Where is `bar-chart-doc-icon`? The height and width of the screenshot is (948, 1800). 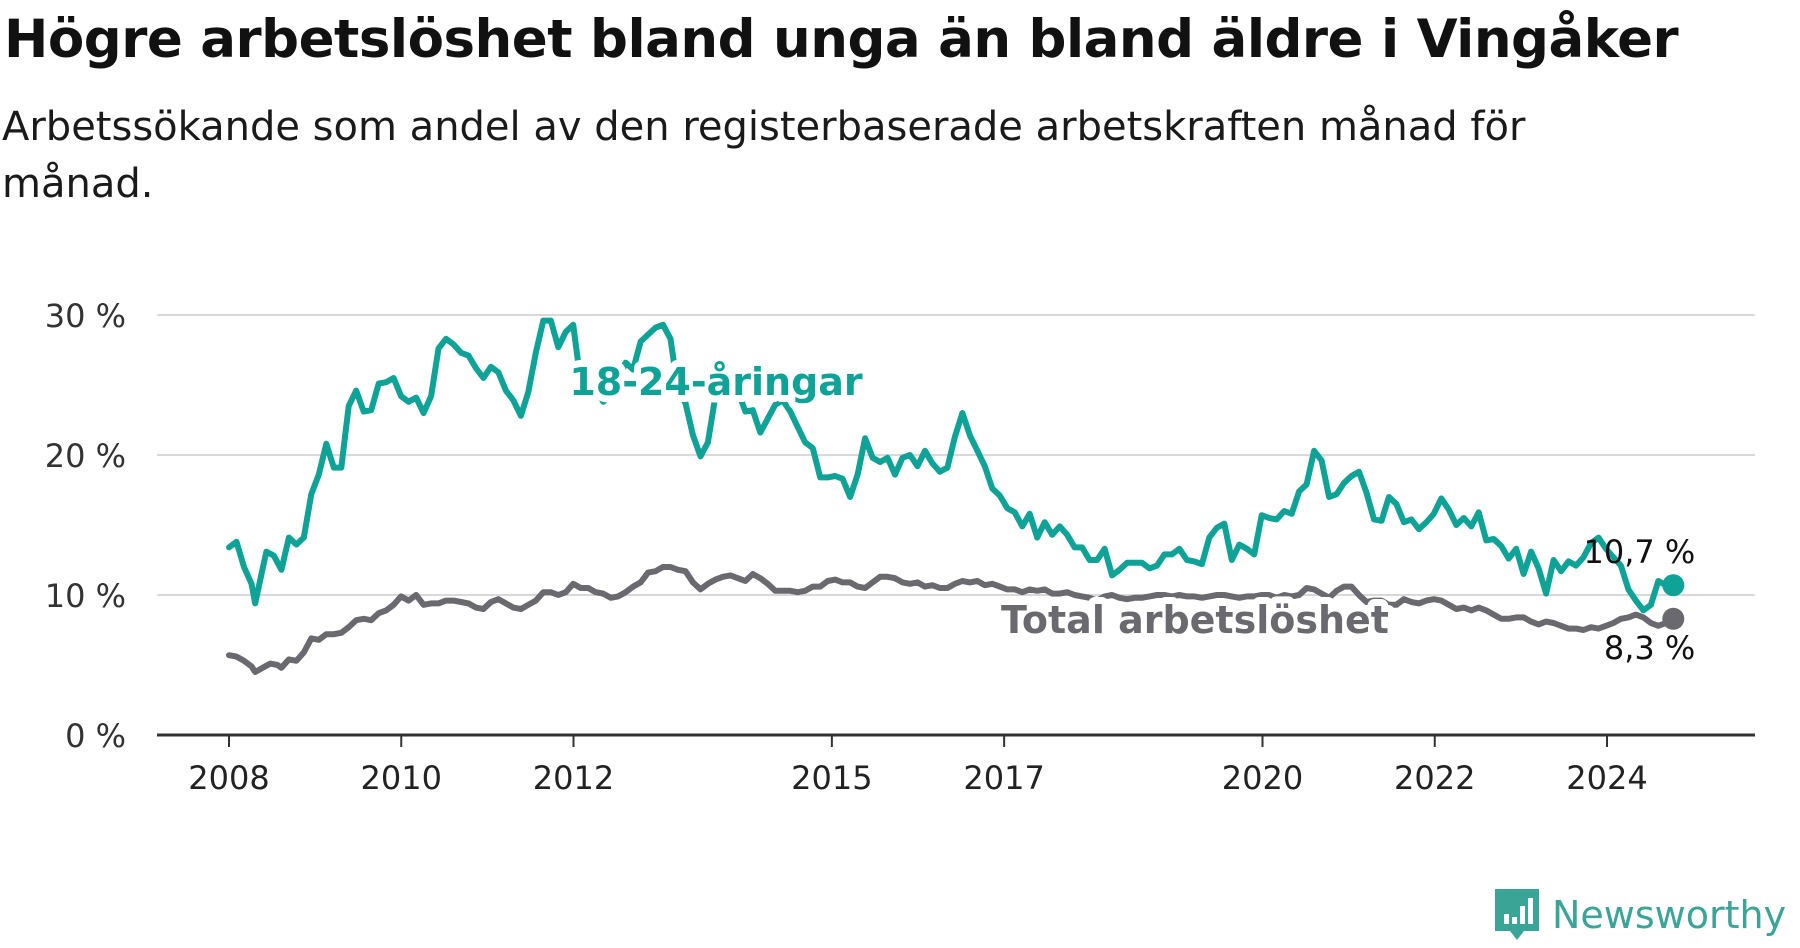
bar-chart-doc-icon is located at coordinates (1517, 914).